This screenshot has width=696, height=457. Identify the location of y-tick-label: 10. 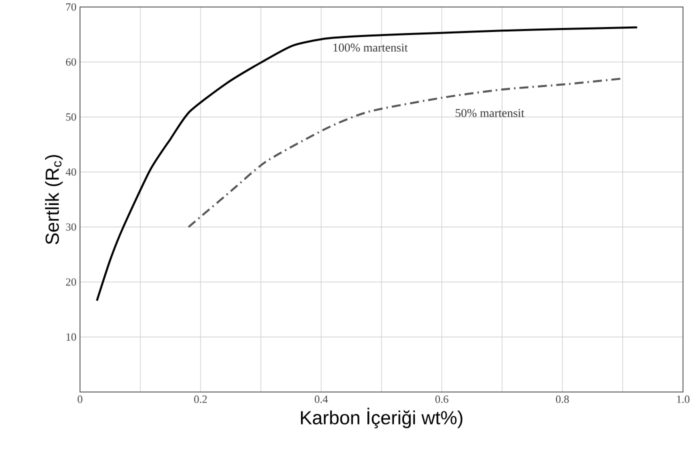
(71, 337).